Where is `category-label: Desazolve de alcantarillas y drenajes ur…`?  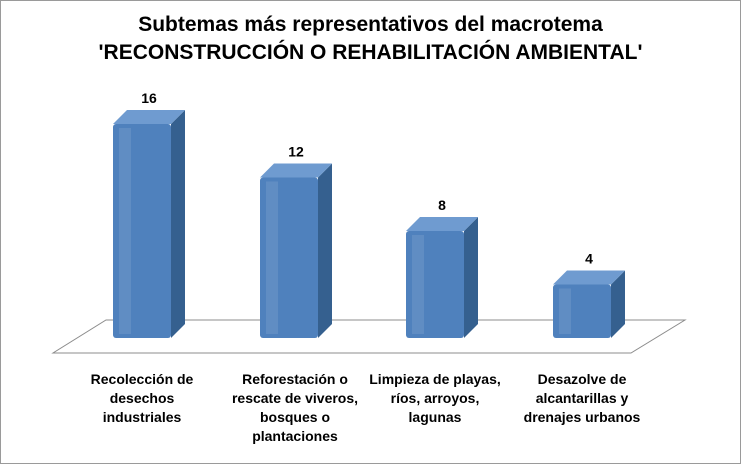
category-label: Desazolve de alcantarillas y drenajes ur… is located at coordinates (582, 398).